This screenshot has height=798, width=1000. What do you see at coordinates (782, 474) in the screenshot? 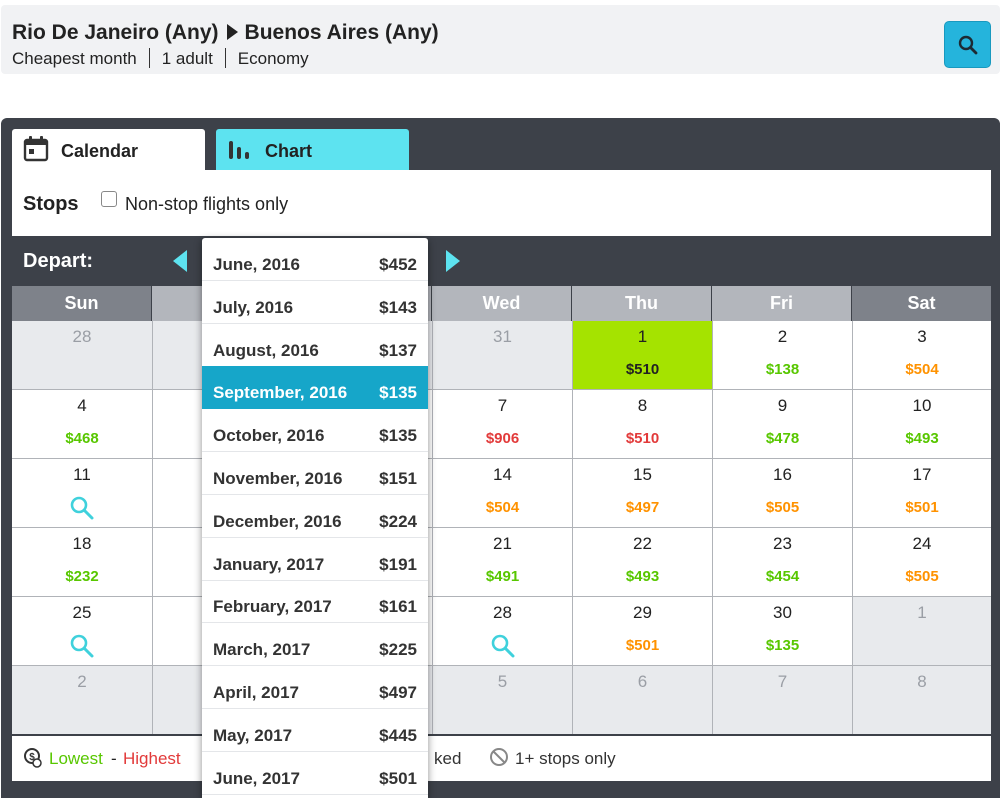
I see `day-number: 16` at bounding box center [782, 474].